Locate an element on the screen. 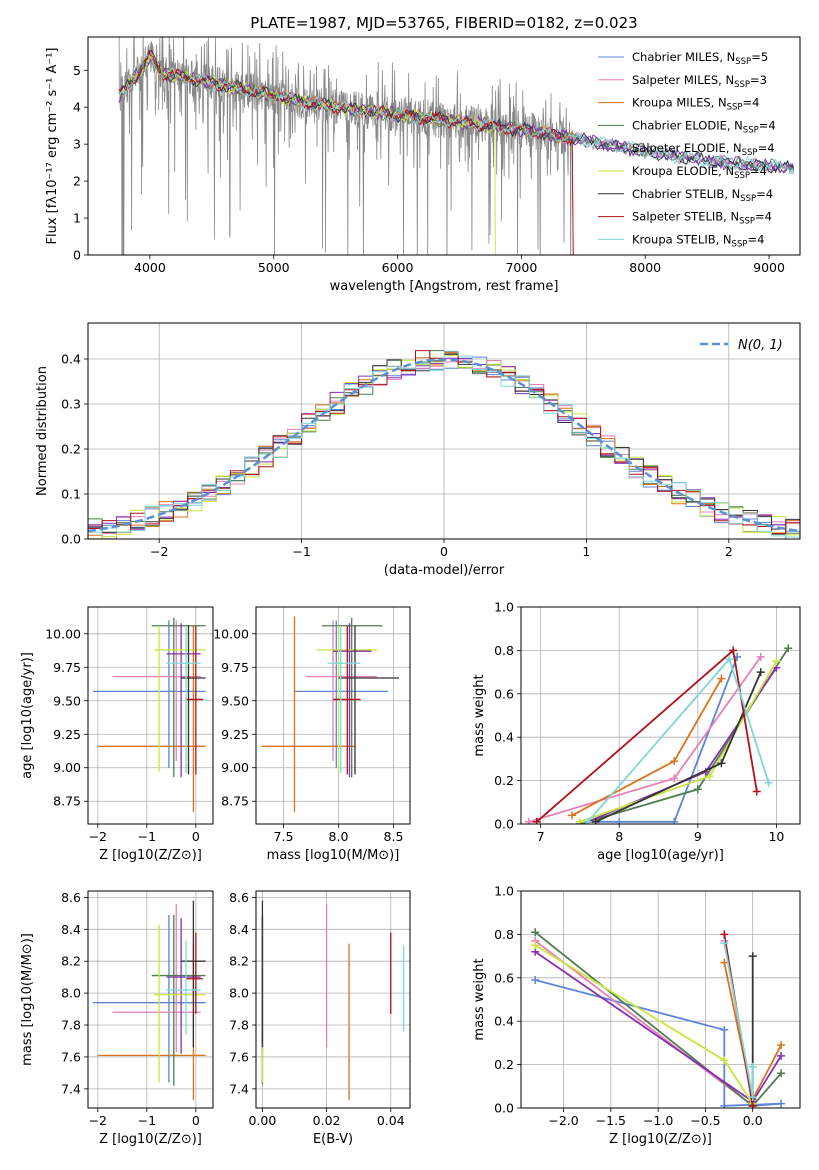  legend-label: Salpeter STELIB, NSSP=4 is located at coordinates (702, 218).